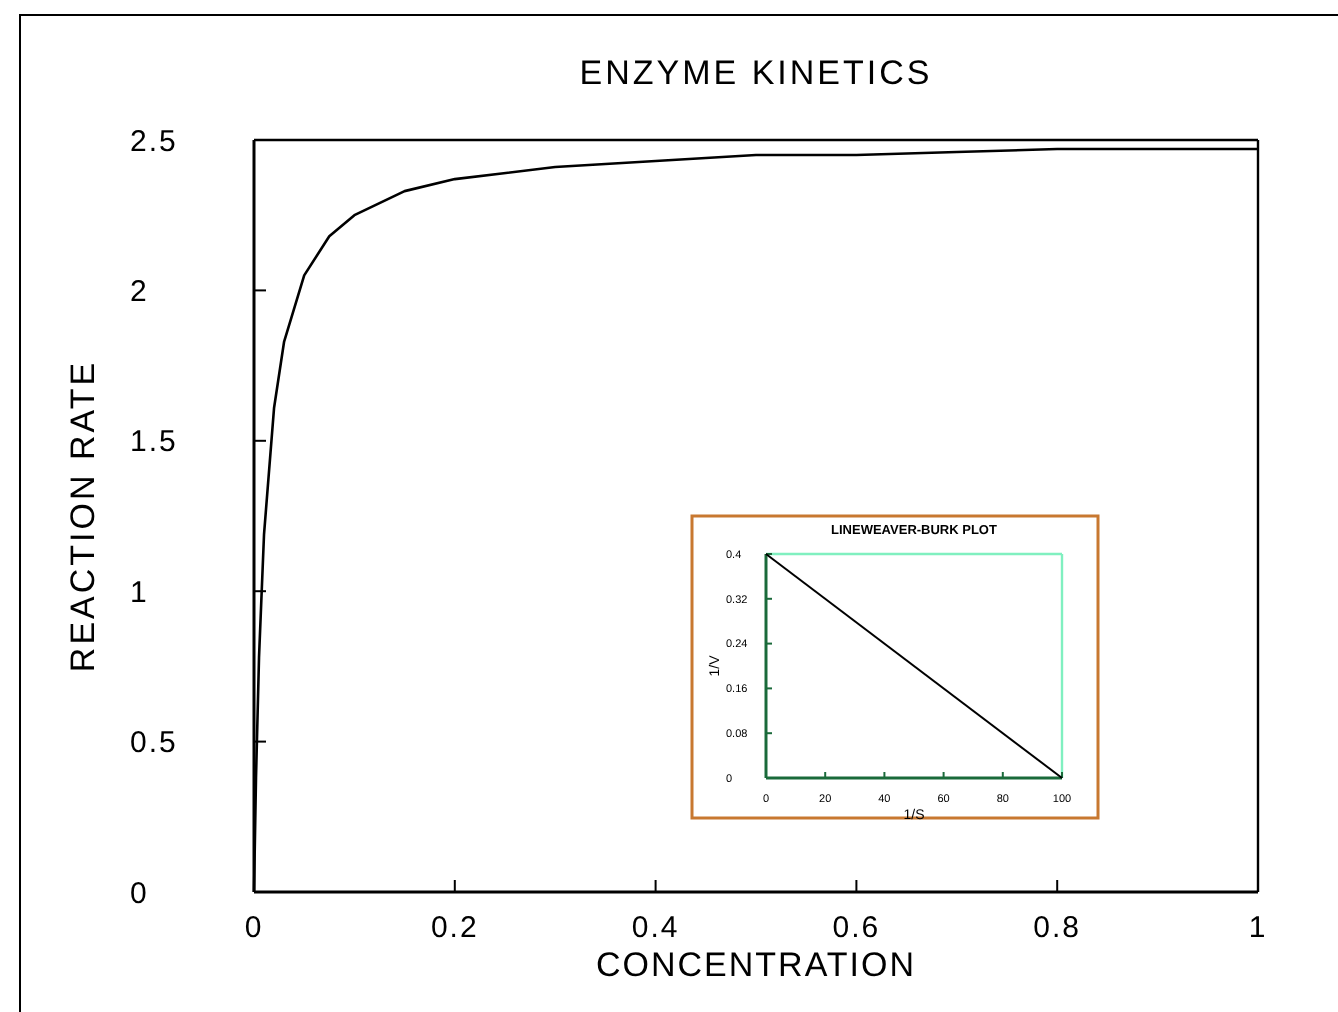  What do you see at coordinates (756, 73) in the screenshot?
I see `chart-title: ENZYME KINETICS` at bounding box center [756, 73].